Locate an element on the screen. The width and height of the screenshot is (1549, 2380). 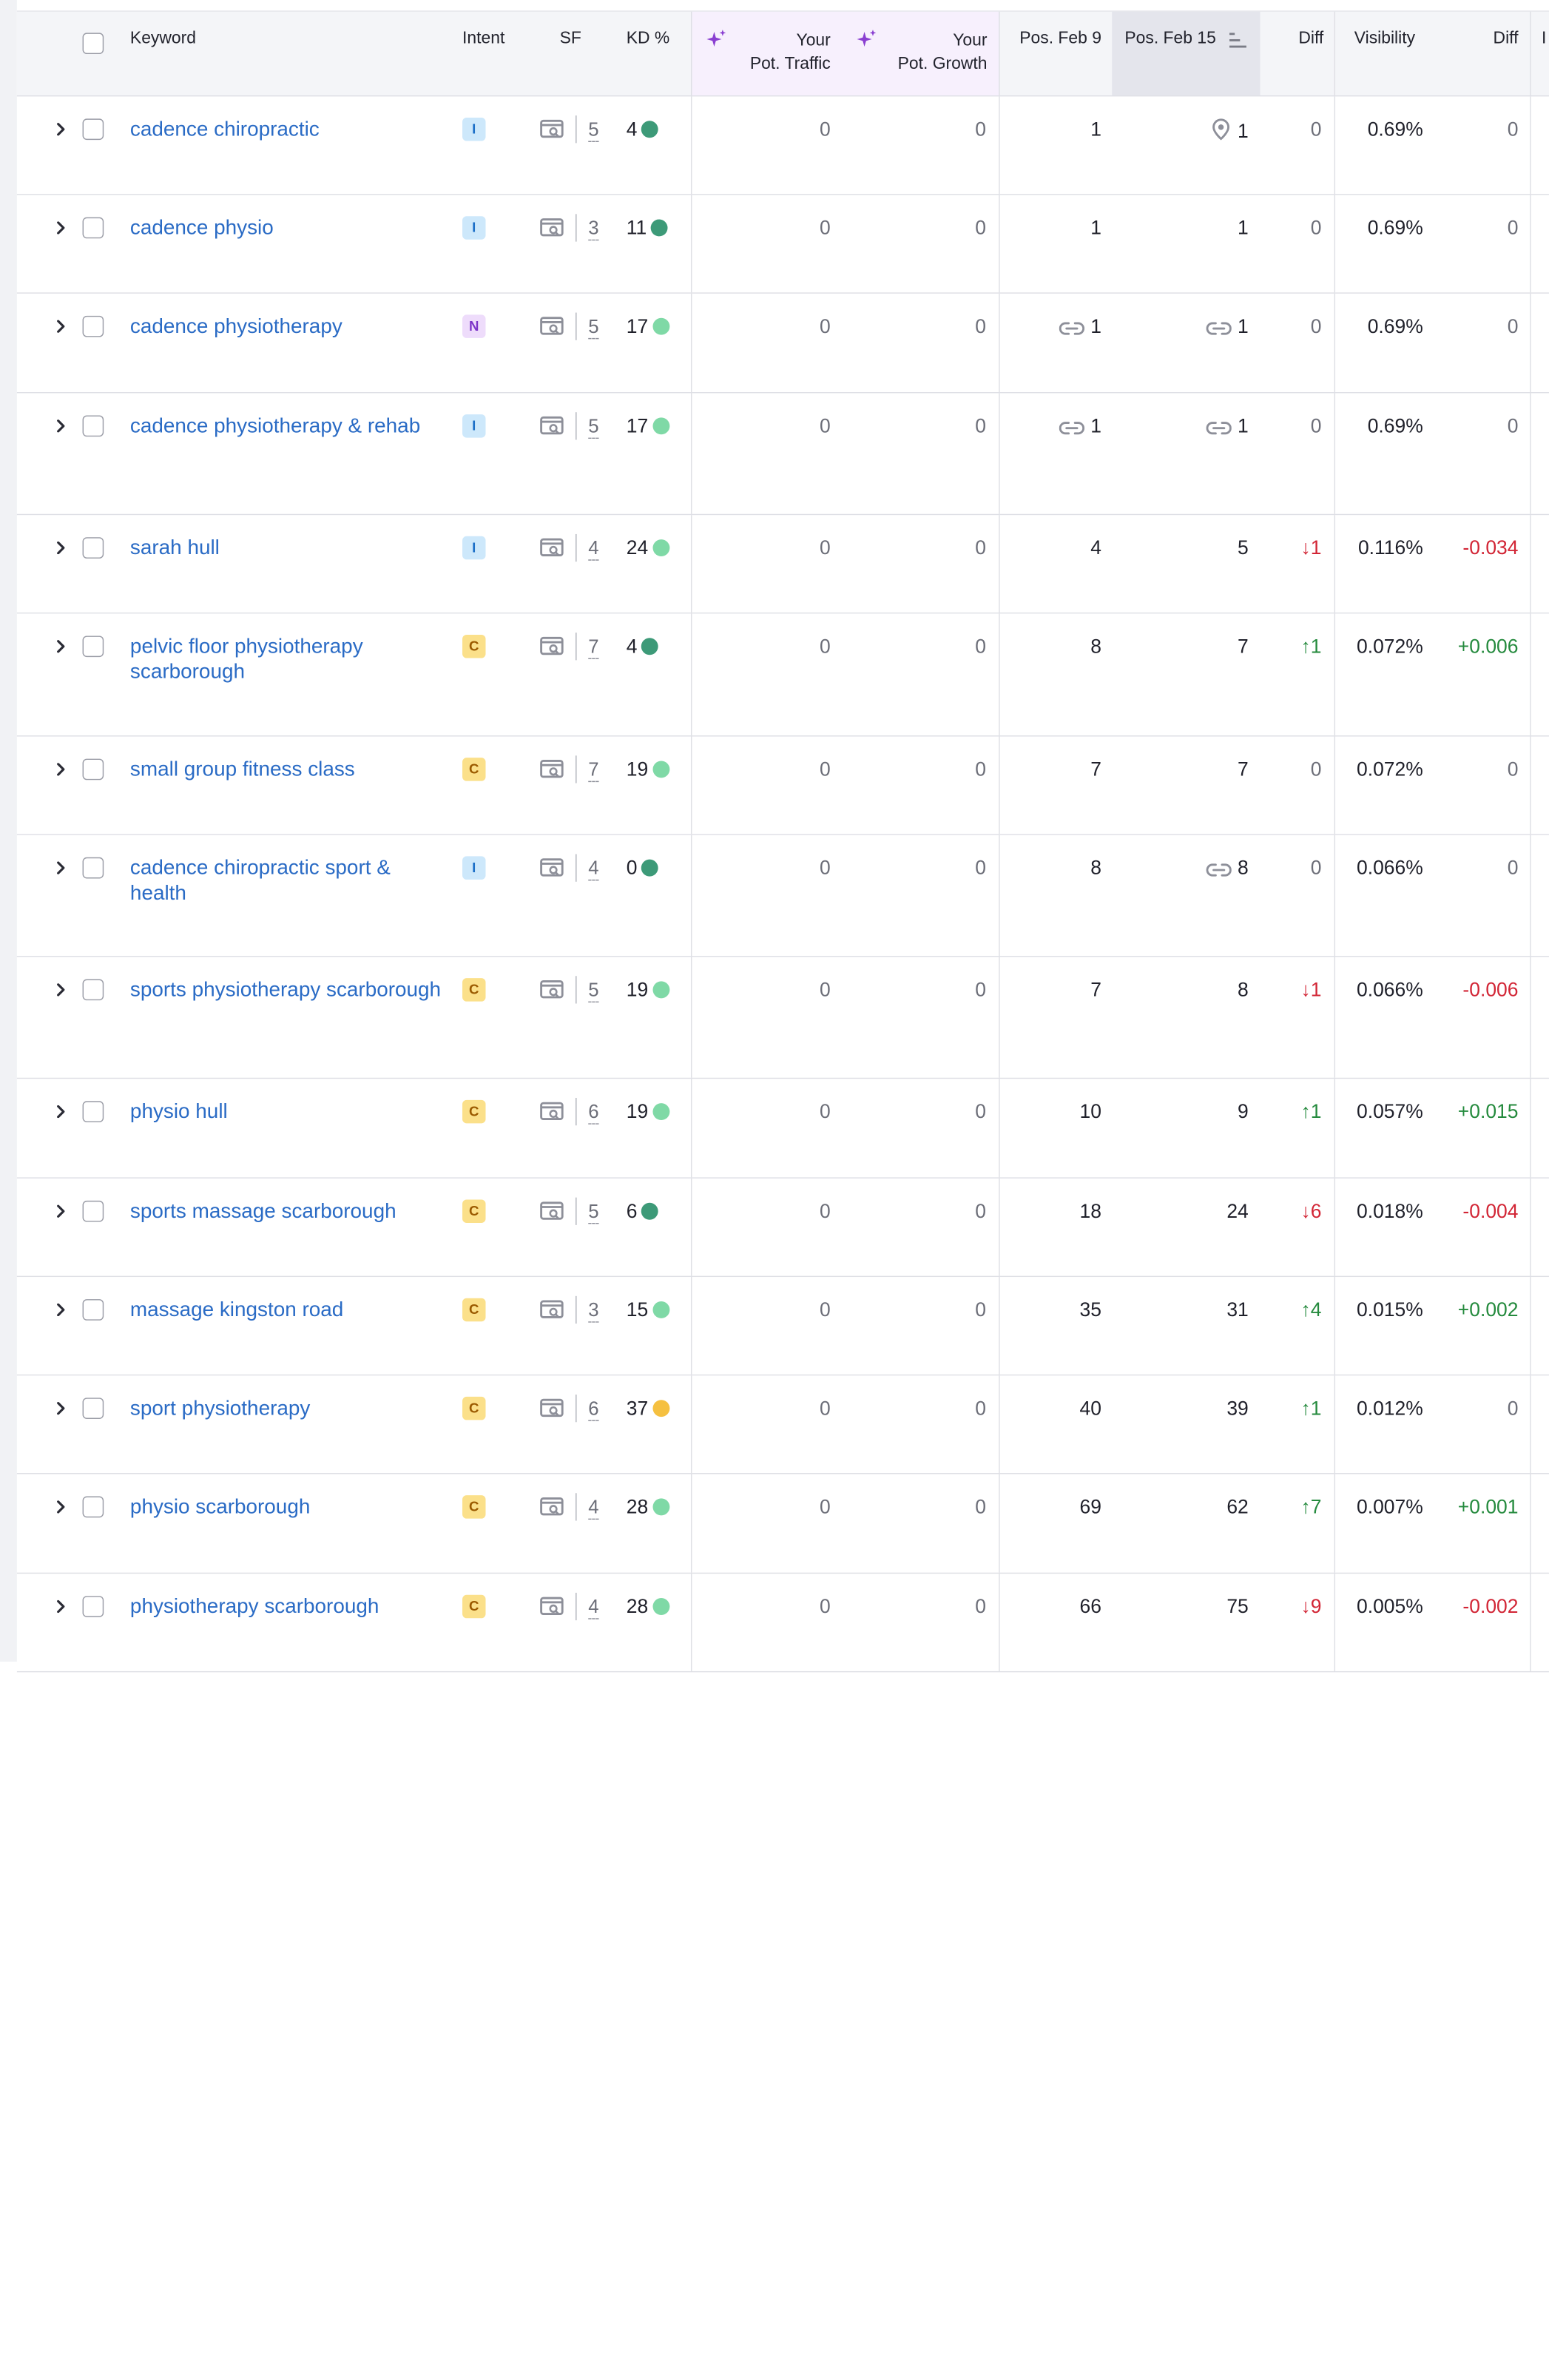
header-visibility: Visibility is located at coordinates (1385, 39).